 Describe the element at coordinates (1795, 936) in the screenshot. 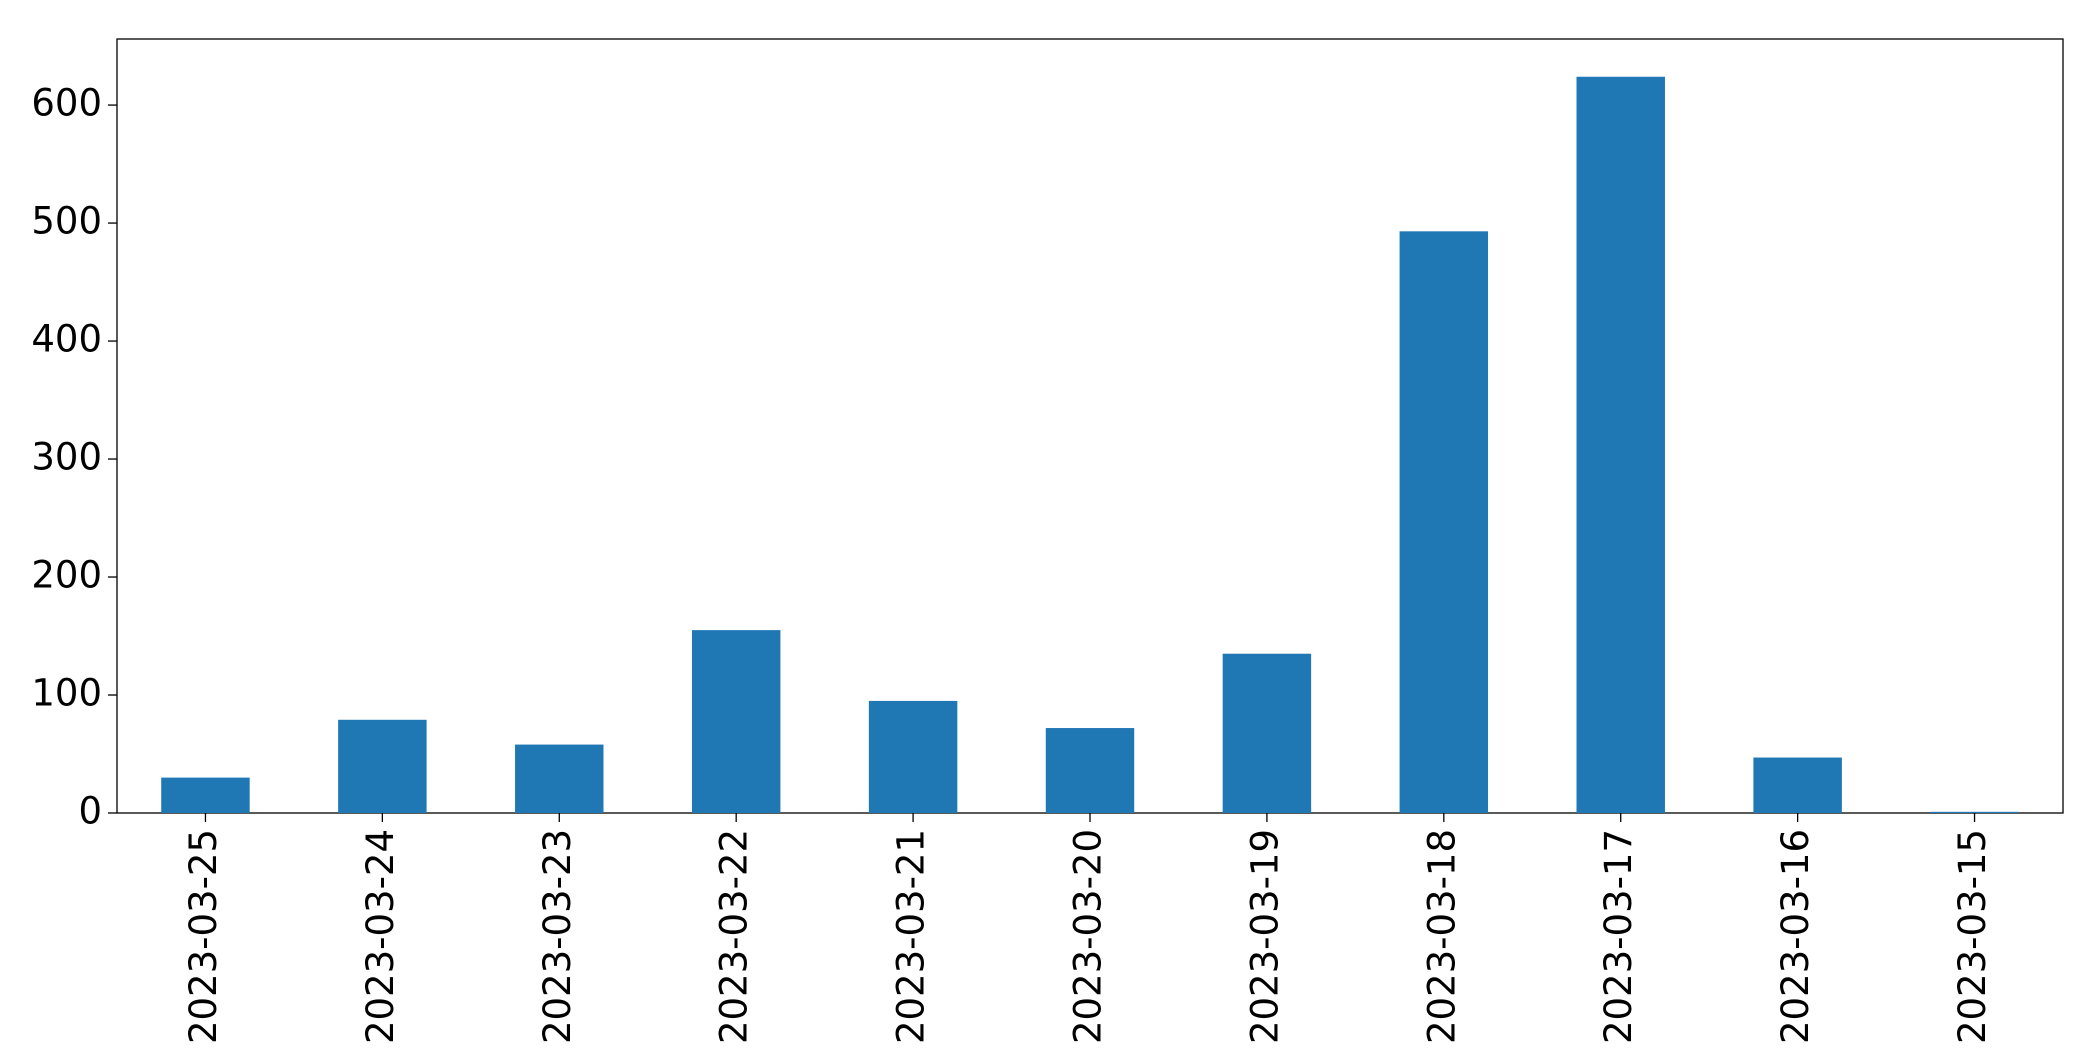

I see `x-tick-label: 2023-03-16` at that location.